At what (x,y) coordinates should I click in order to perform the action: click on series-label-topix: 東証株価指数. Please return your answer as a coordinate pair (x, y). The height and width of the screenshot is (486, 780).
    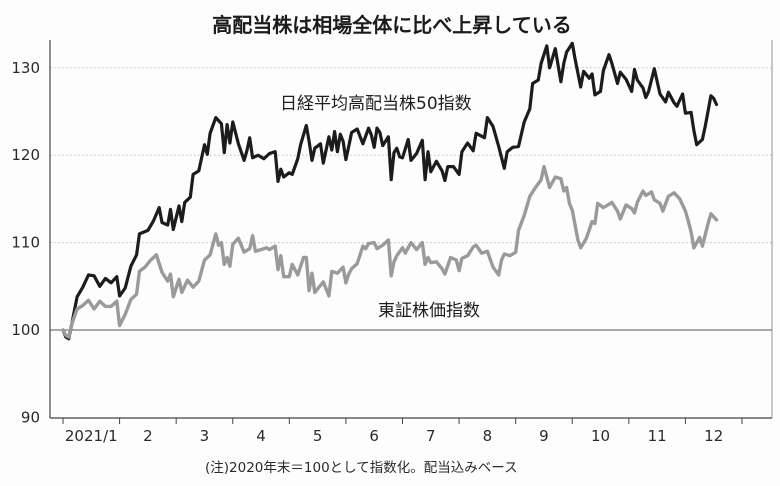
    Looking at the image, I should click on (429, 311).